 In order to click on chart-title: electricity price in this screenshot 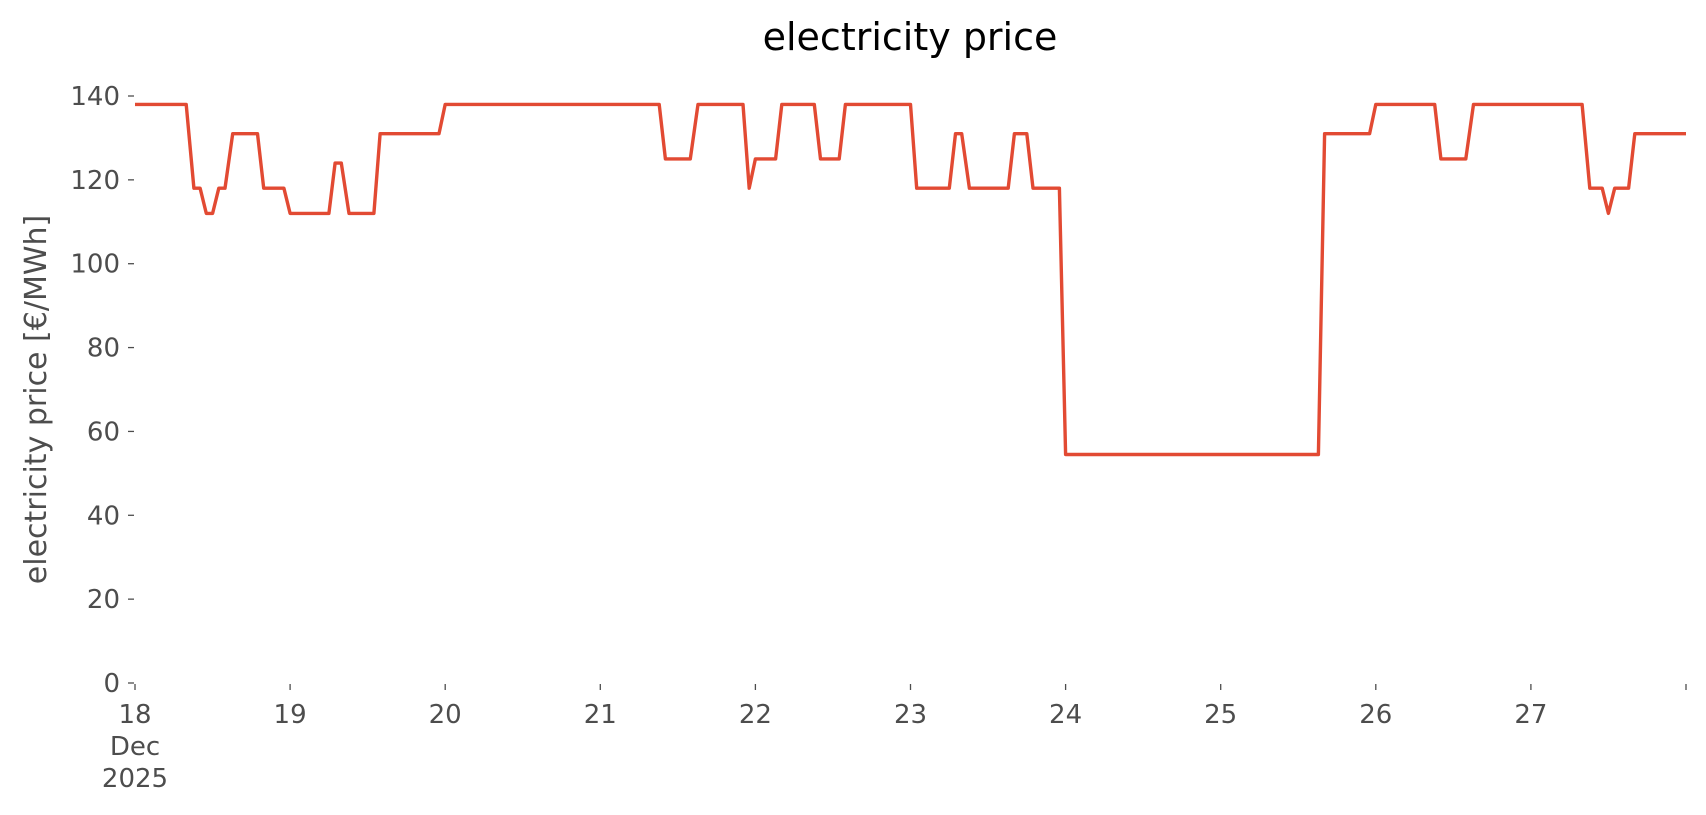, I will do `click(910, 37)`.